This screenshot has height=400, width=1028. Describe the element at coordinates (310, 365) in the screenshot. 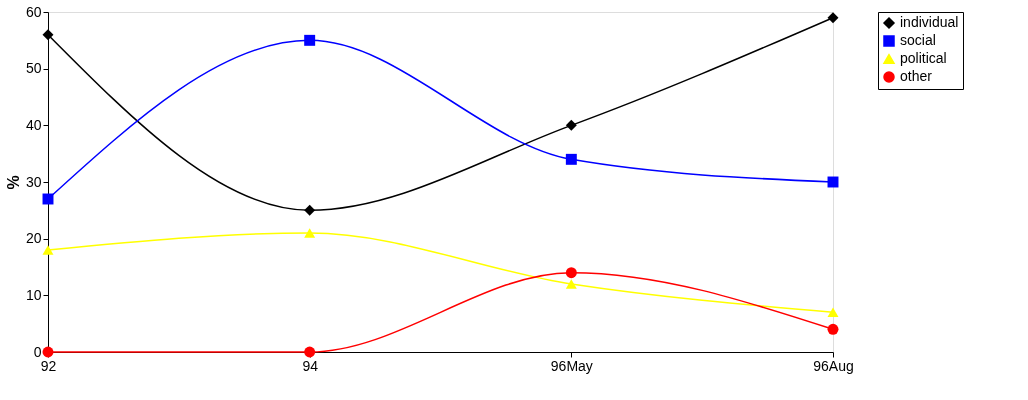

I see `x-tick-label: 94` at that location.